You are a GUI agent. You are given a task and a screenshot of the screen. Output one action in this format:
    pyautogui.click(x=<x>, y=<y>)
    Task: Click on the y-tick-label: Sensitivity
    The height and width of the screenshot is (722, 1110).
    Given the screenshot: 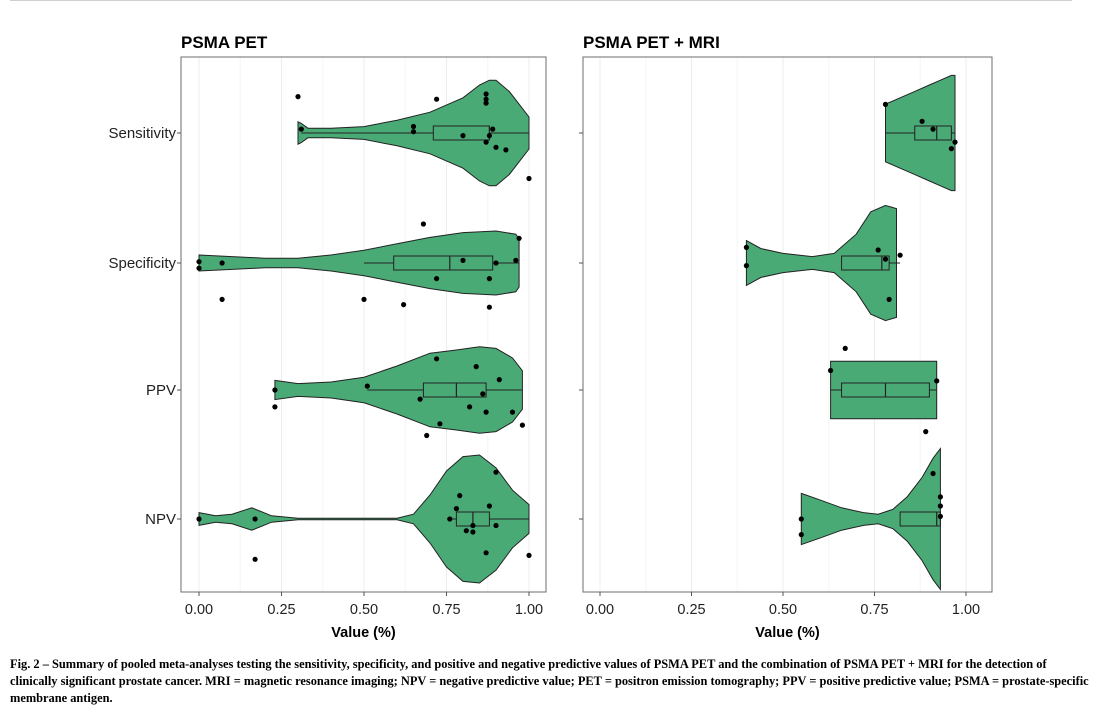 What is the action you would take?
    pyautogui.click(x=142, y=133)
    